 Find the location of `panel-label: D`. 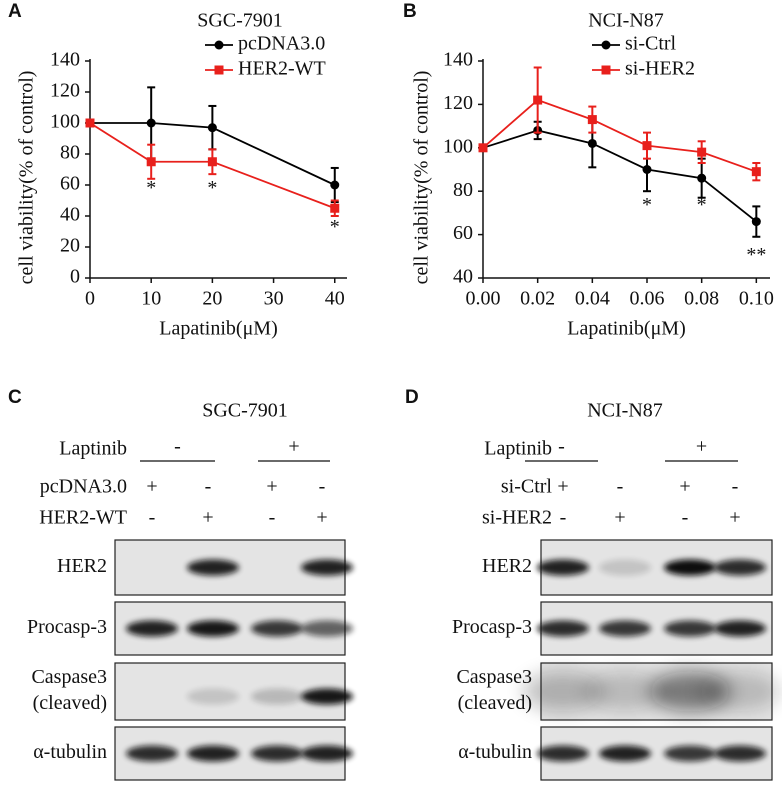

panel-label: D is located at coordinates (412, 397).